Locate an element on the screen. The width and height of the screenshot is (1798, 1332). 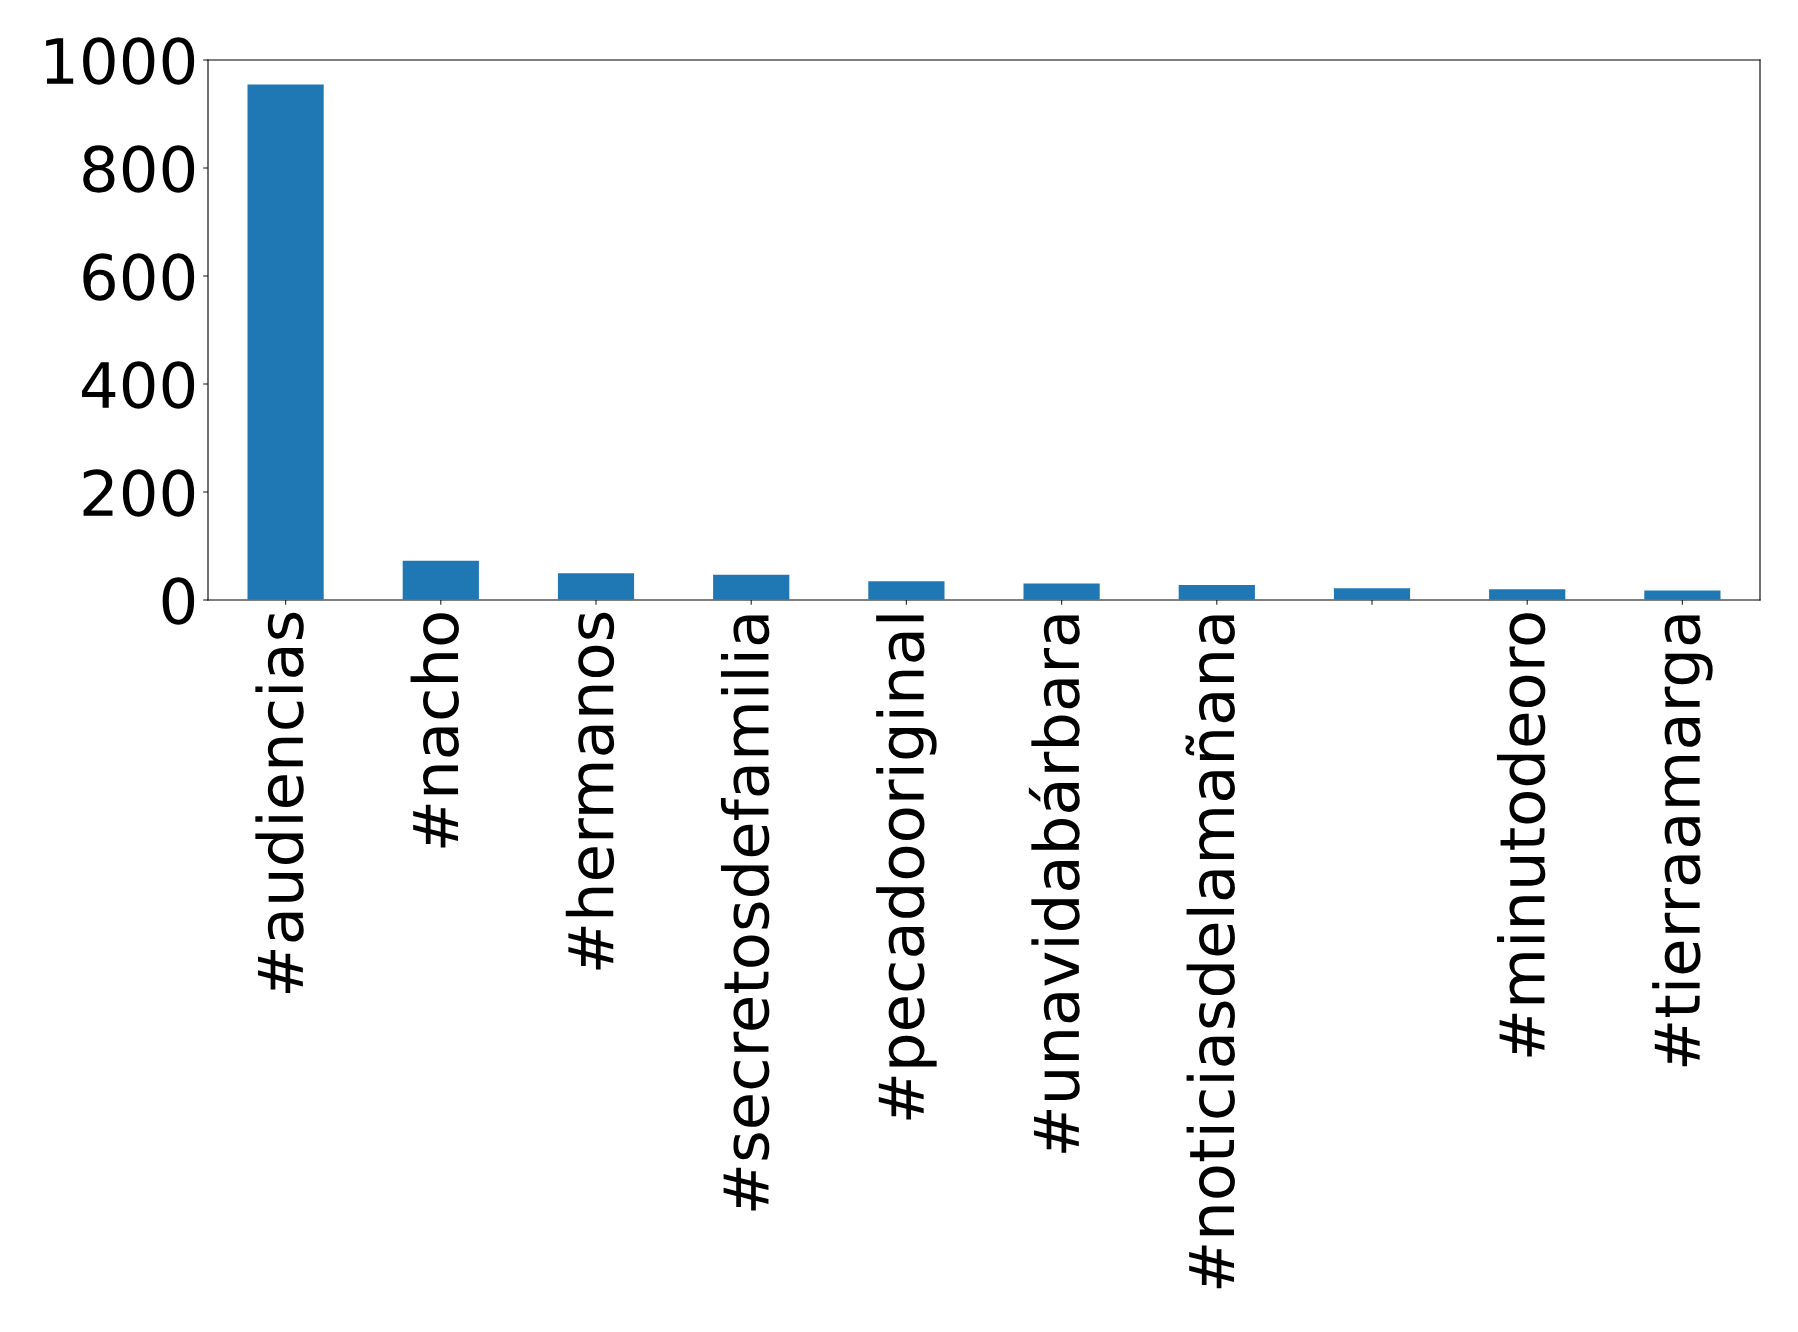
x-tick-label: #nacho is located at coordinates (434, 730).